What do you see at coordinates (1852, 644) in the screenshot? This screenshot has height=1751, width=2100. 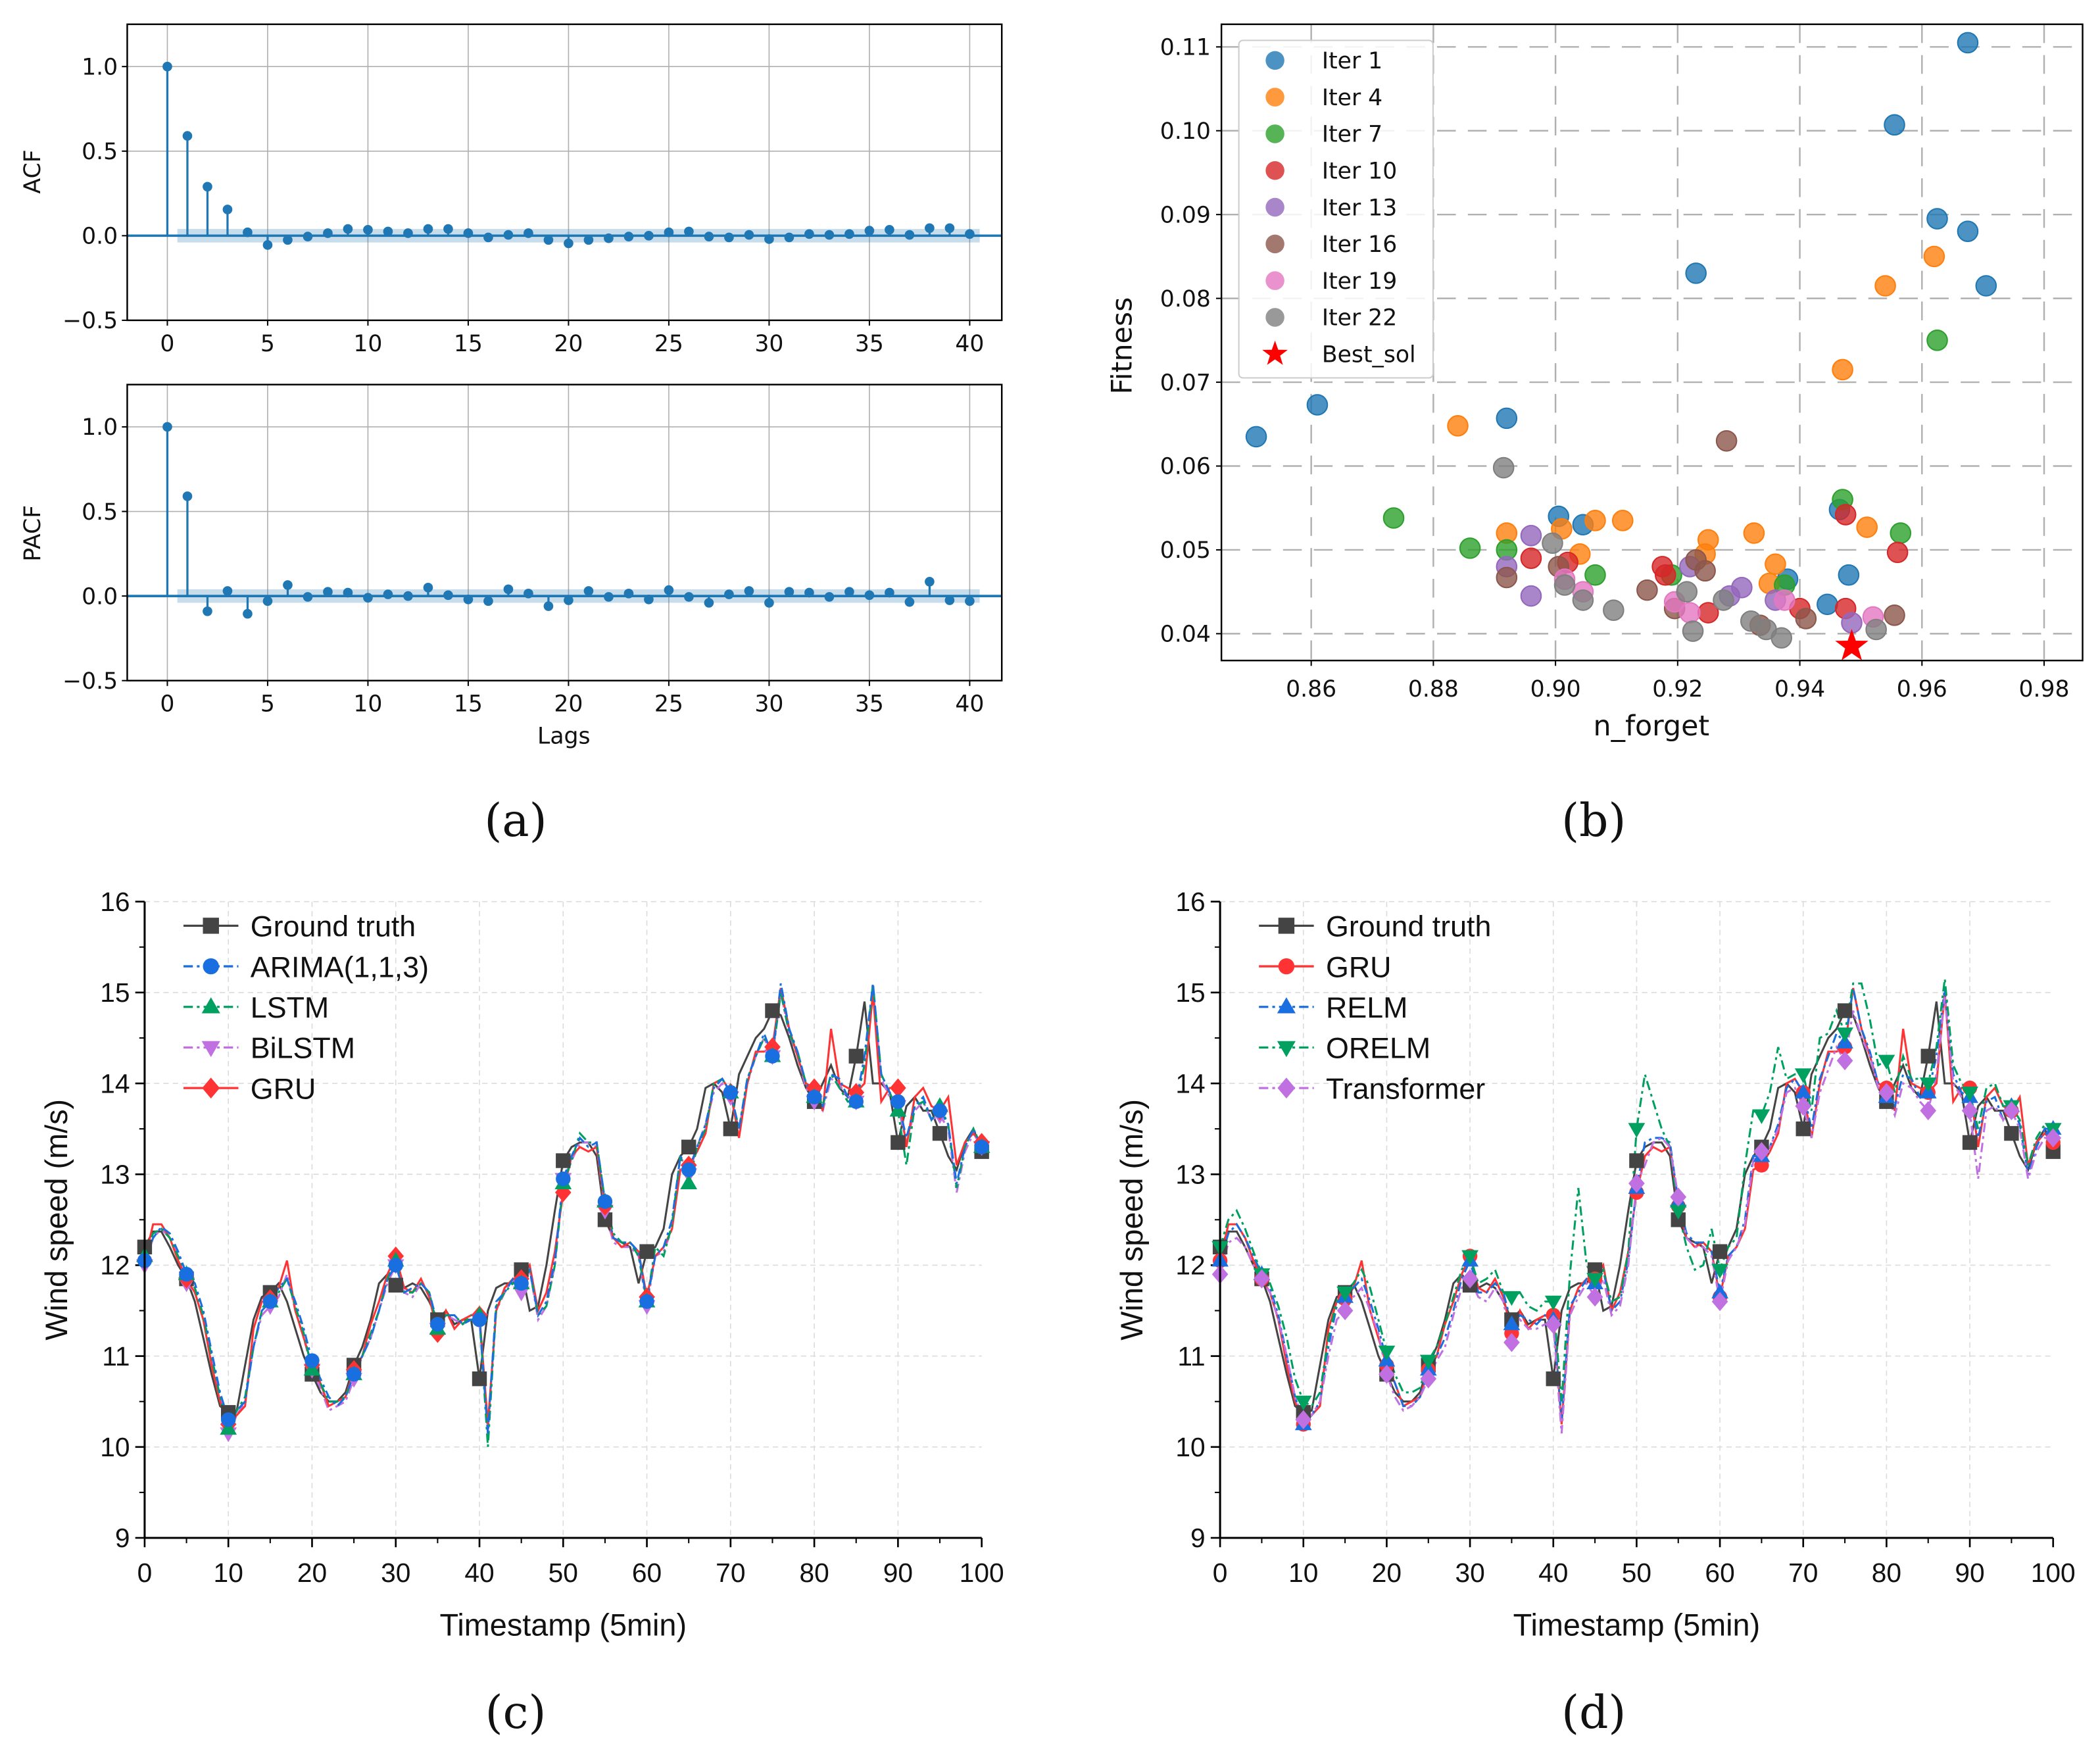 I see `best-solution-star` at bounding box center [1852, 644].